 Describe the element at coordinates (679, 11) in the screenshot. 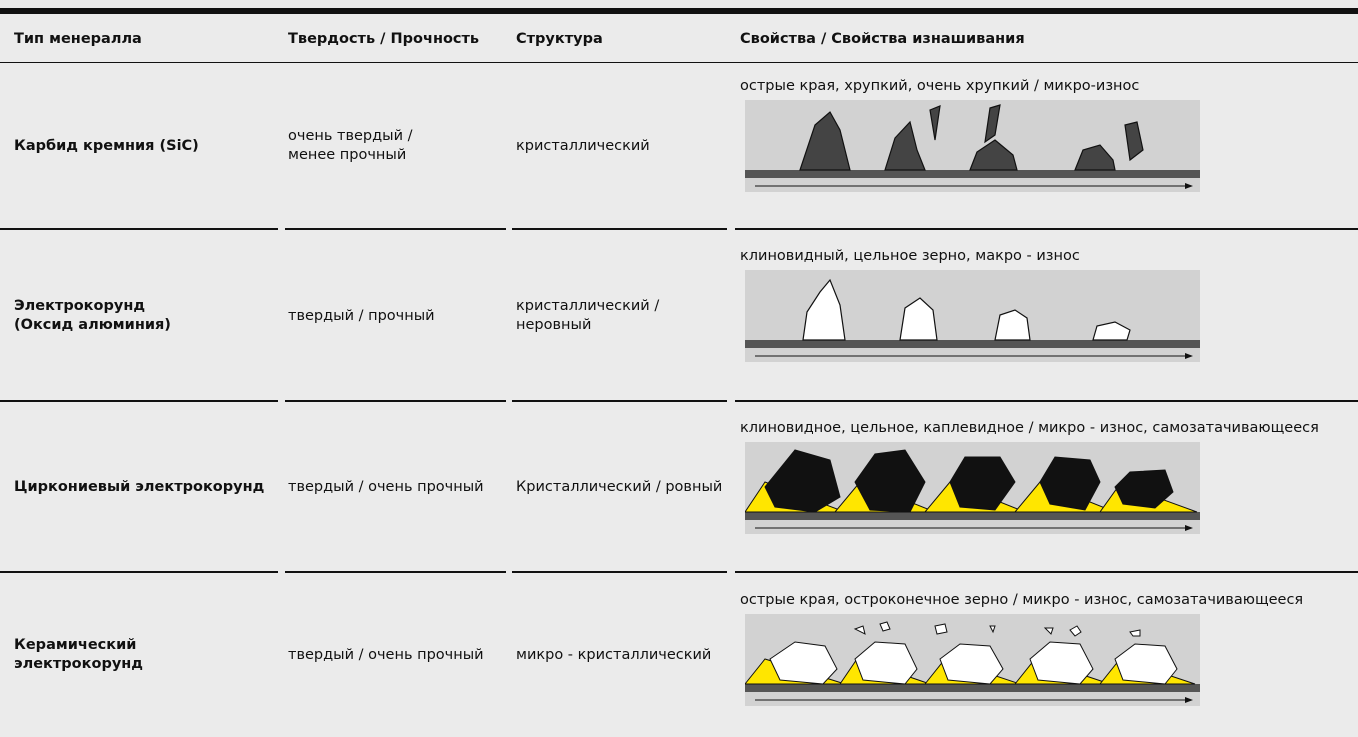

I see `top-rule` at that location.